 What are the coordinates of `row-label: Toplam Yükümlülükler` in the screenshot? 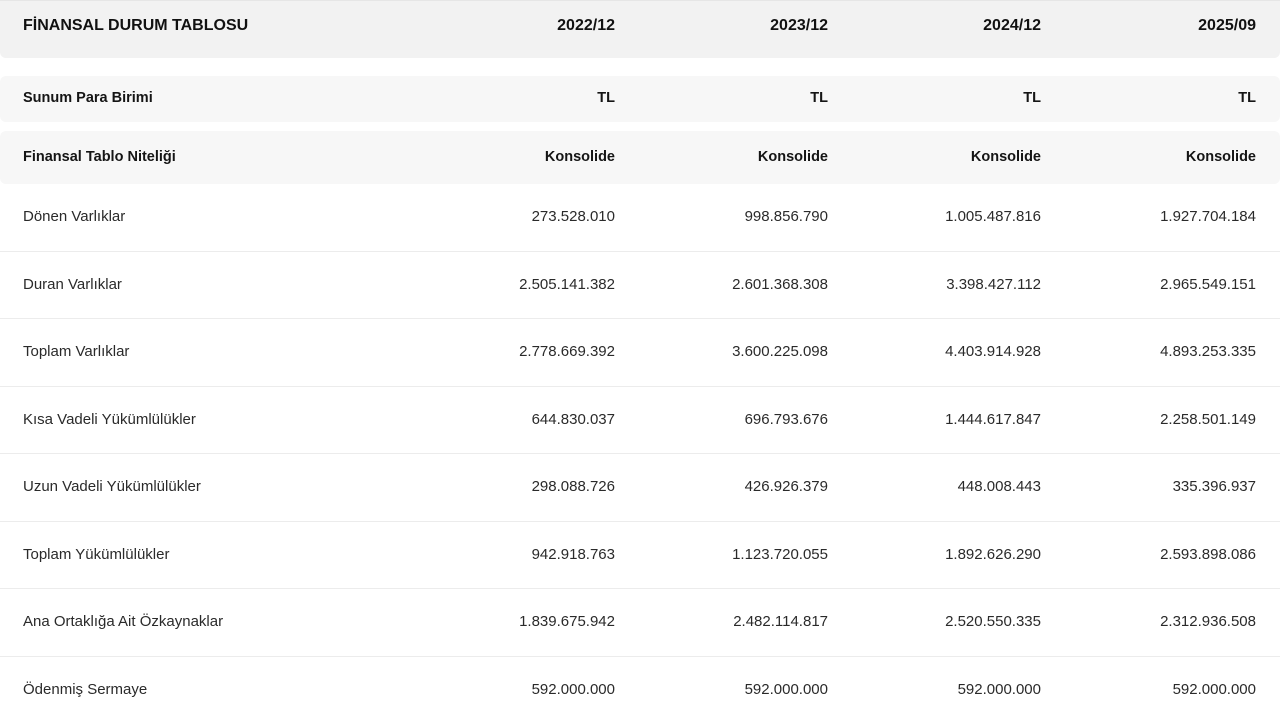 It's located at (96, 554).